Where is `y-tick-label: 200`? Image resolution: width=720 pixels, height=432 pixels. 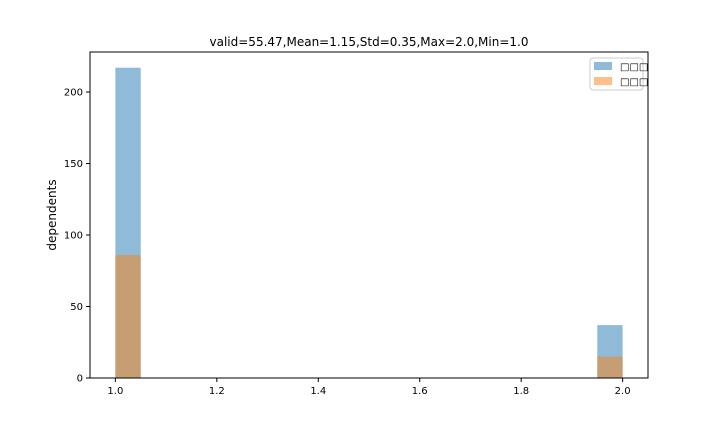 y-tick-label: 200 is located at coordinates (73, 93).